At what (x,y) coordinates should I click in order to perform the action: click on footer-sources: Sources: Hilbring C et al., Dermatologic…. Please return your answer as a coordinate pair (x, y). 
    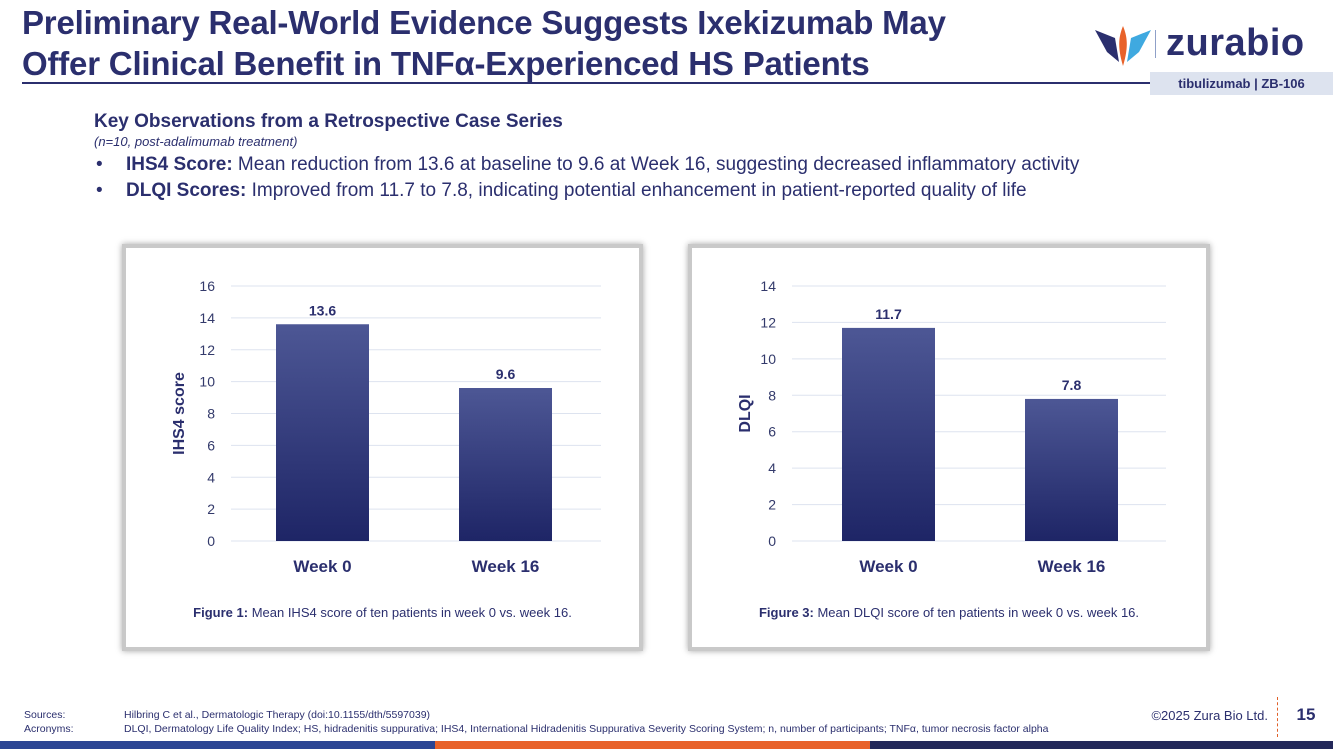
    Looking at the image, I should click on (574, 715).